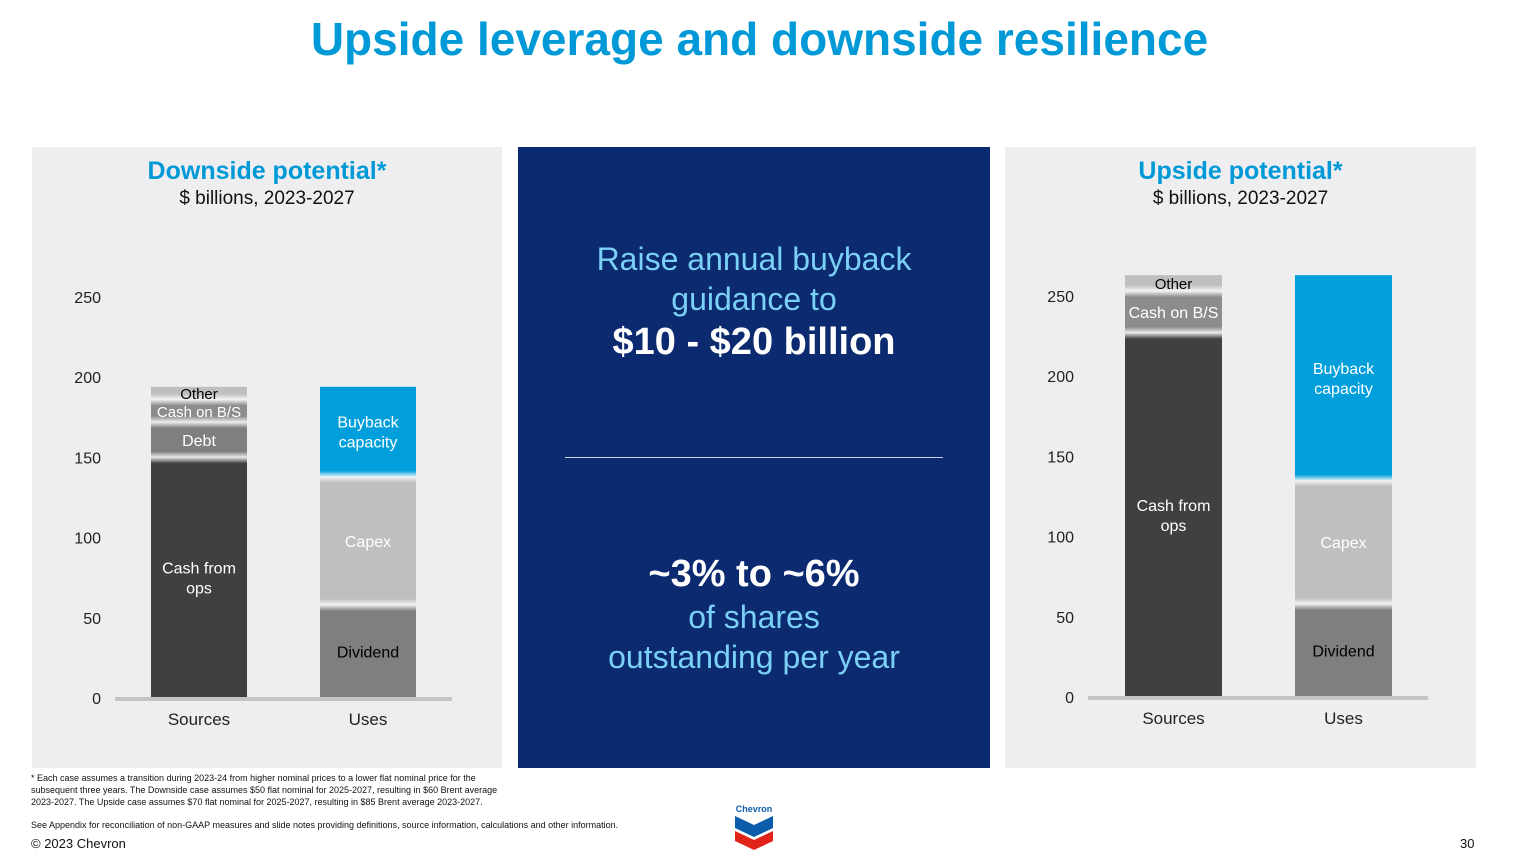 The height and width of the screenshot is (865, 1519). What do you see at coordinates (754, 574) in the screenshot?
I see `shares-pct: ~3% to ~6%` at bounding box center [754, 574].